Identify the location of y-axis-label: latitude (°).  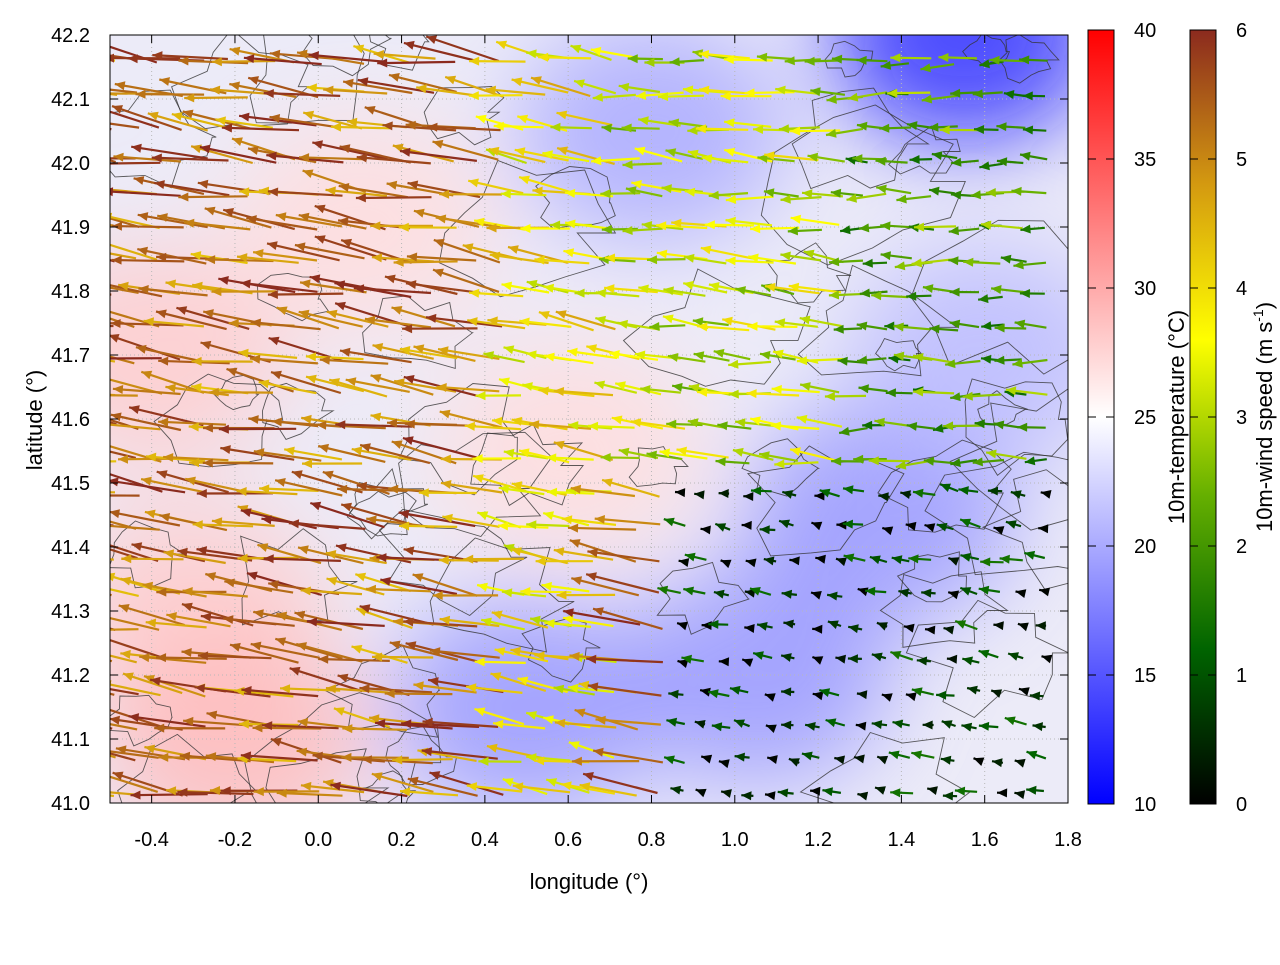
(34, 420).